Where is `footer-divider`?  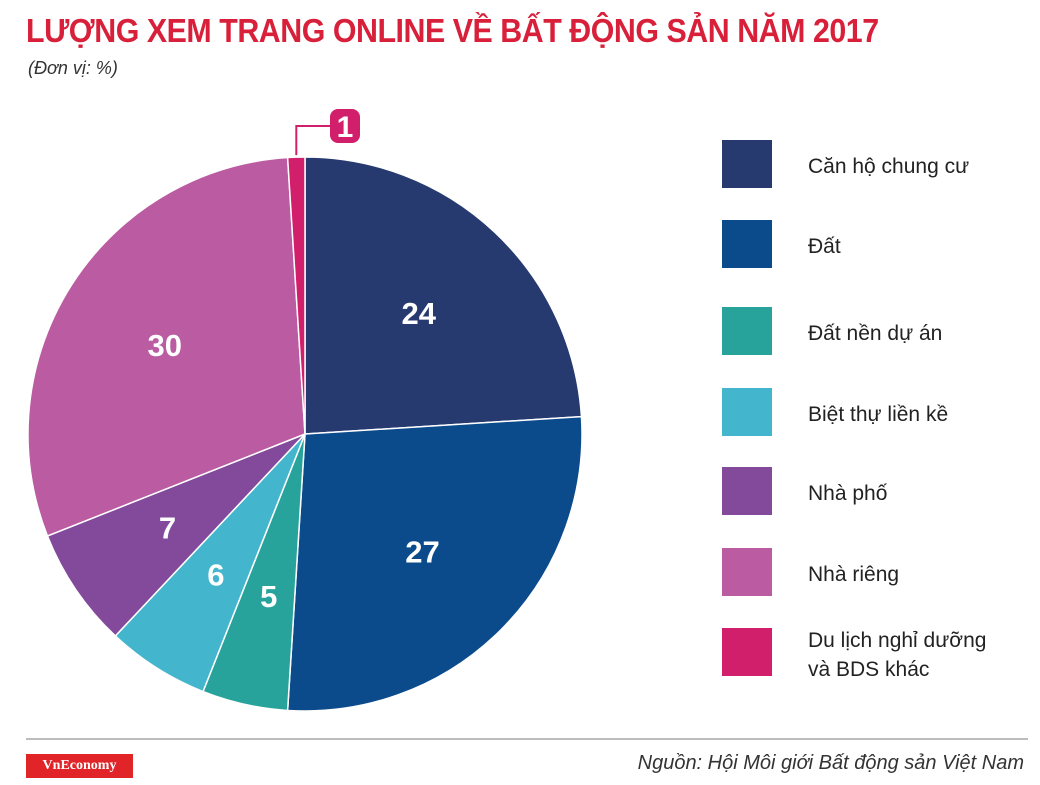 footer-divider is located at coordinates (527, 739).